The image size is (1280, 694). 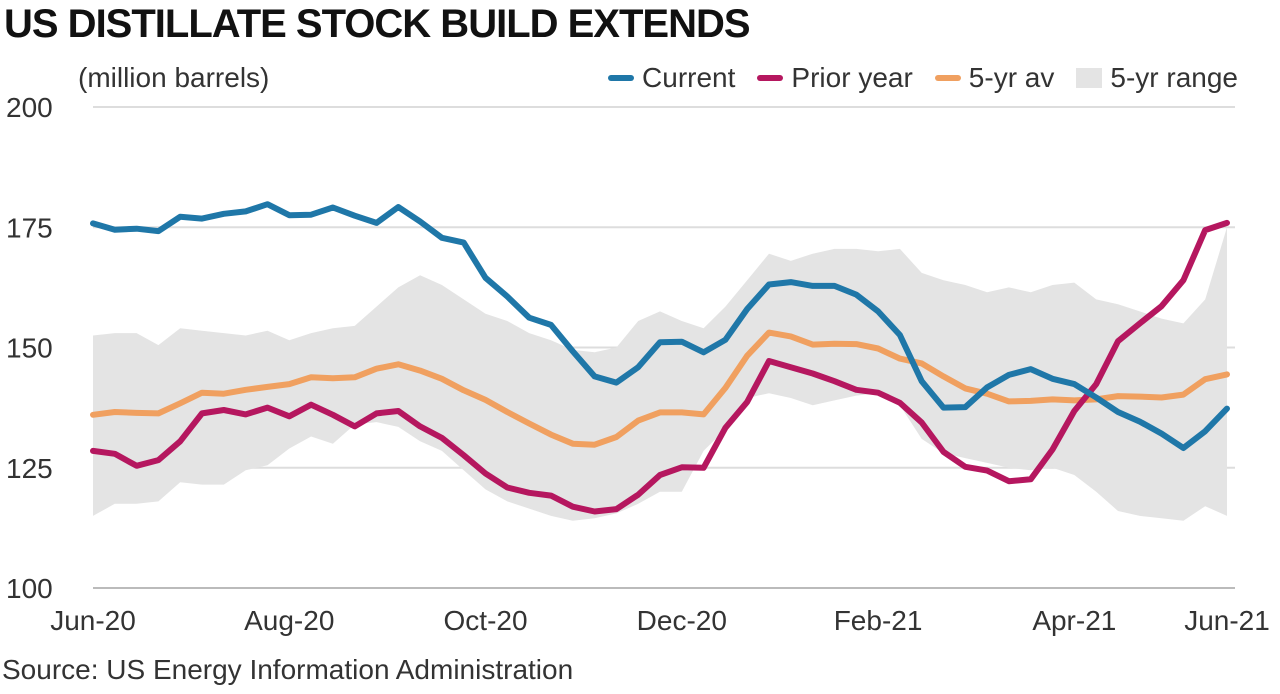 I want to click on x-tick-label-oct-20: Oct-20, so click(x=486, y=620).